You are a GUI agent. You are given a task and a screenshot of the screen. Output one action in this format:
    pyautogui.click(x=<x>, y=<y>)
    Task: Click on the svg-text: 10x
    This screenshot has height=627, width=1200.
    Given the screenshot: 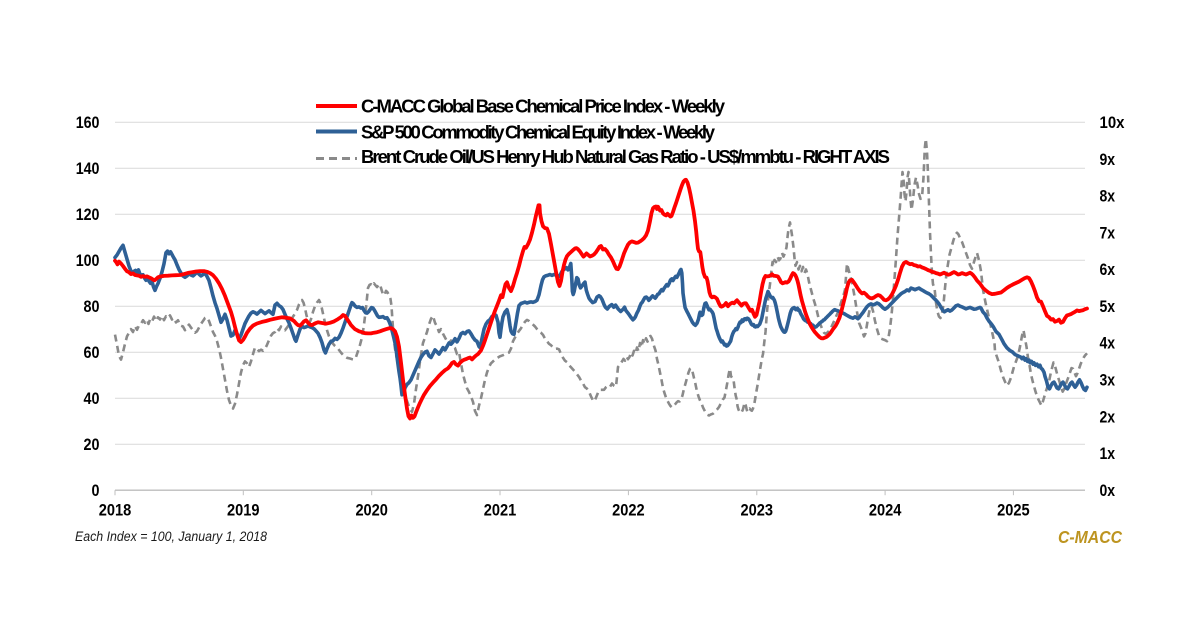 What is the action you would take?
    pyautogui.click(x=1112, y=122)
    